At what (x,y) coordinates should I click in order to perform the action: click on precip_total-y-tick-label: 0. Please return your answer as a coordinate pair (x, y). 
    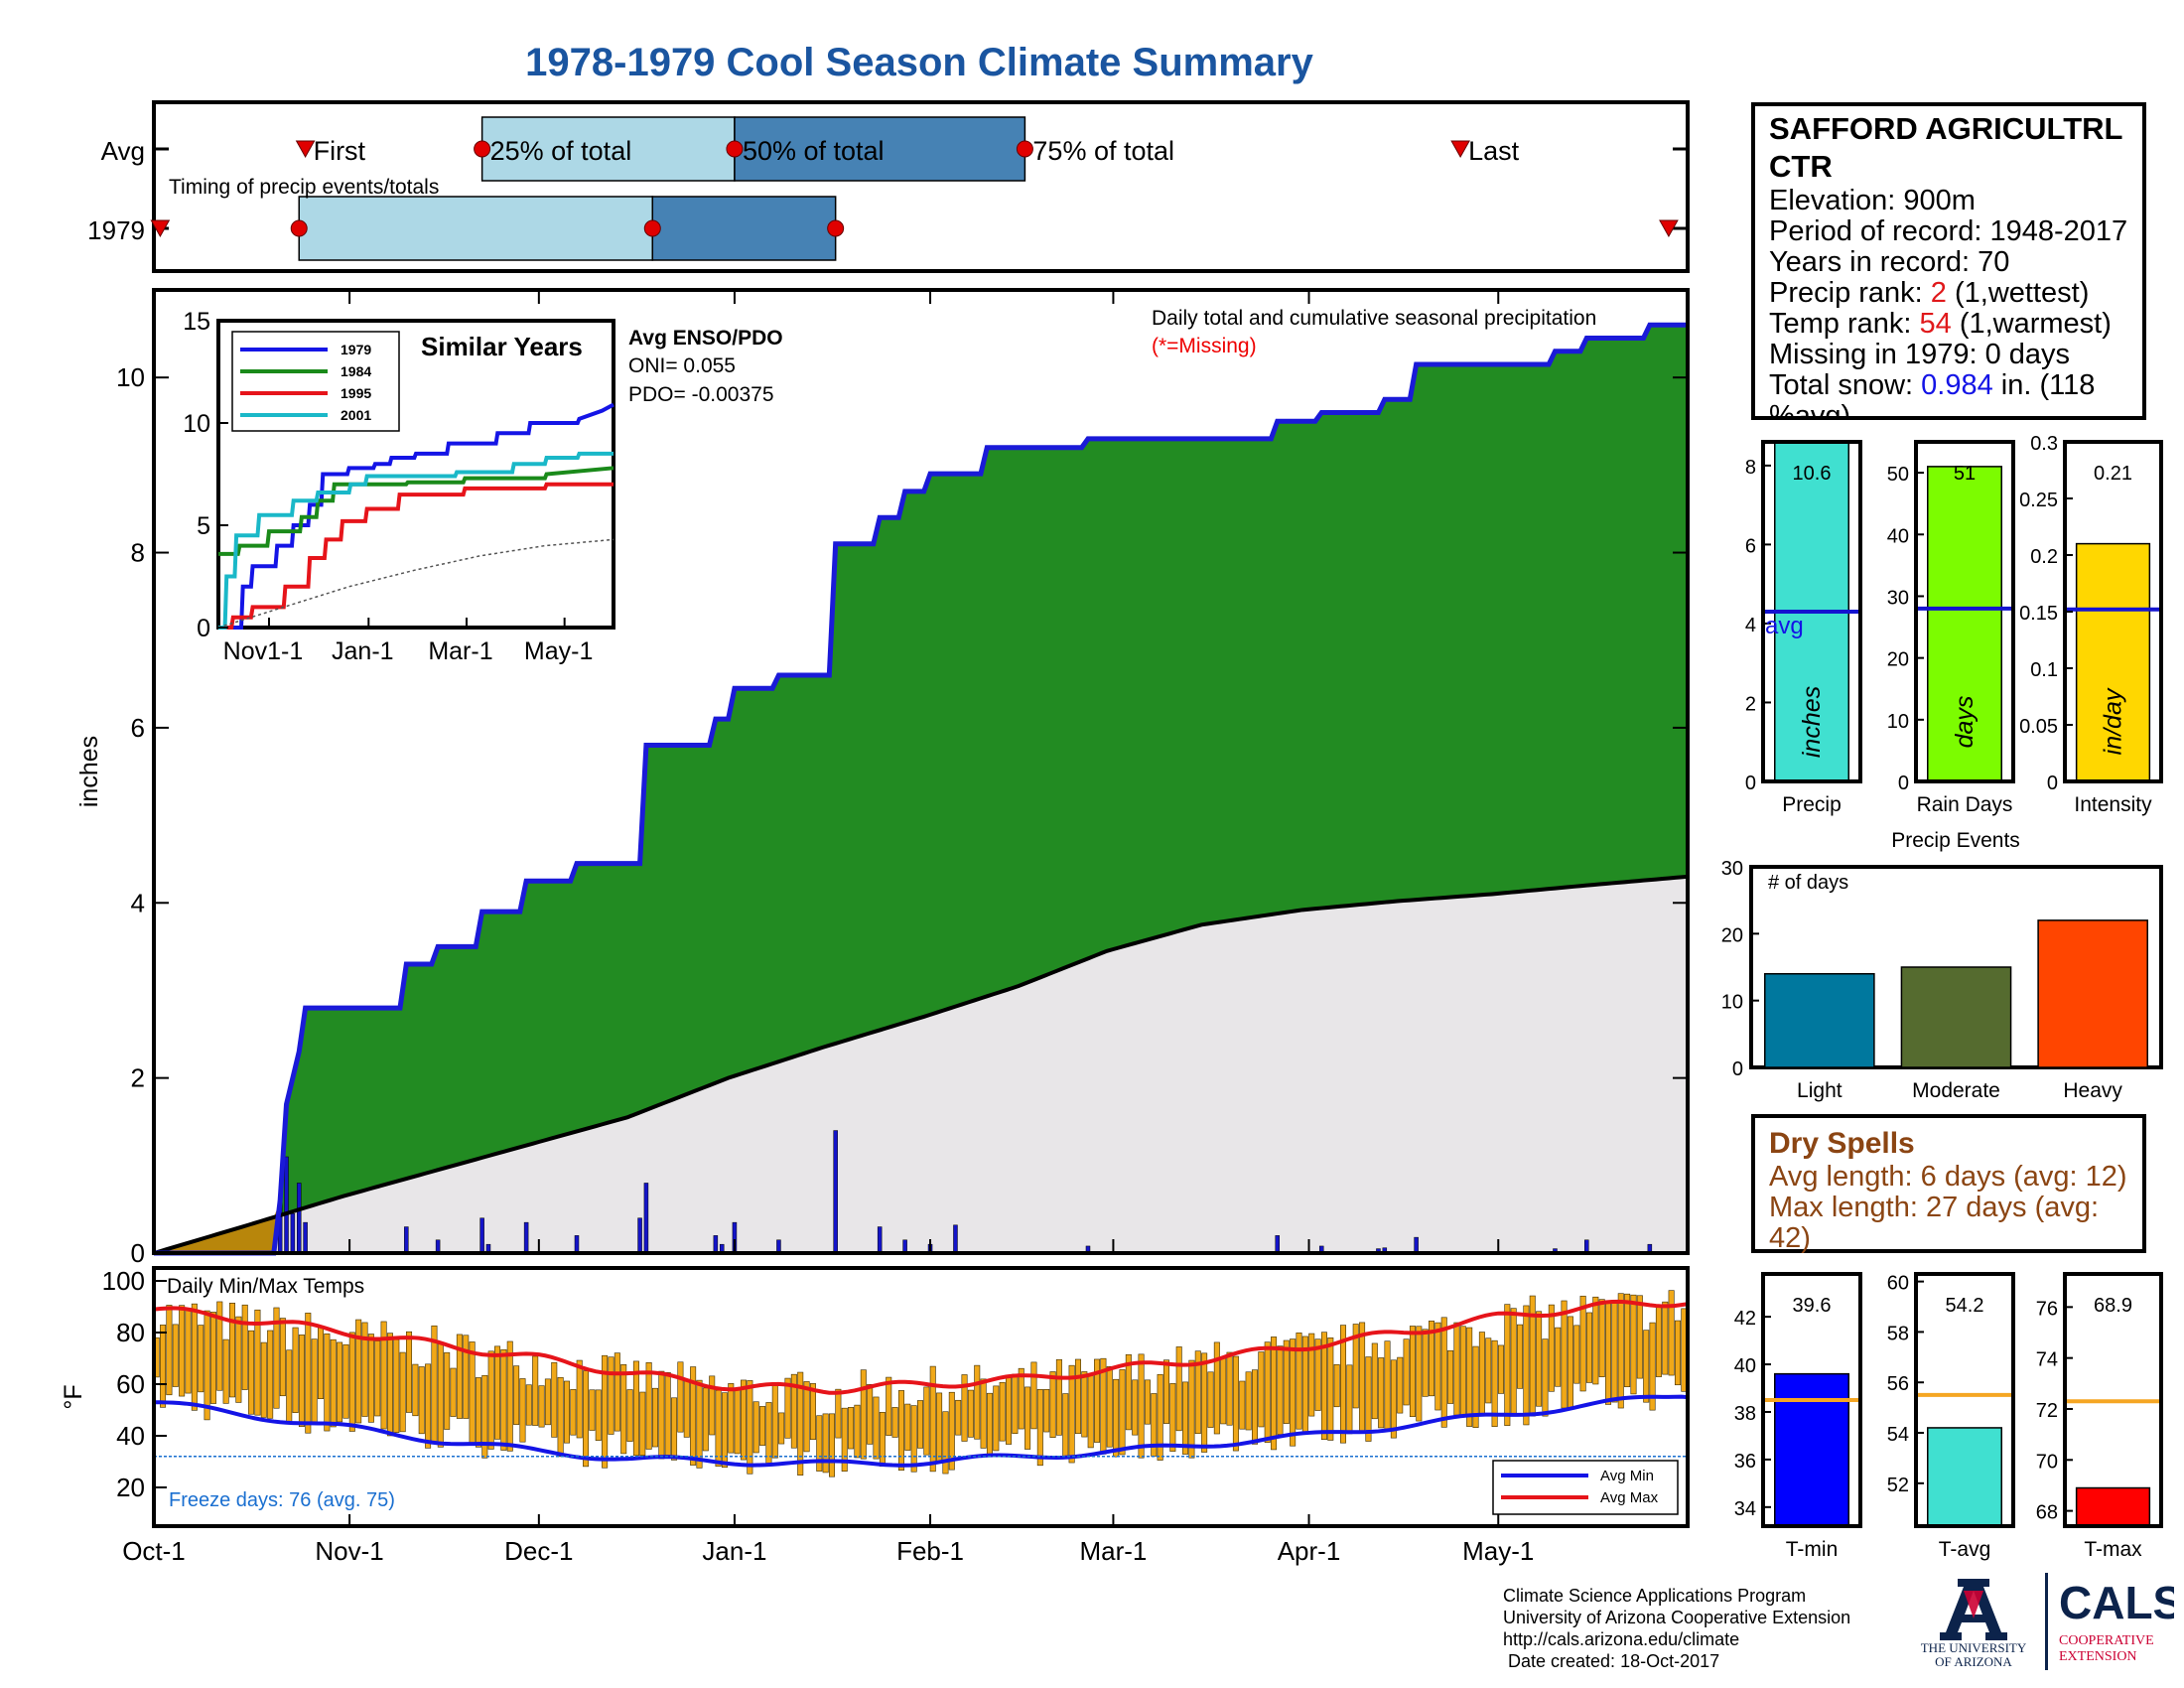
    Looking at the image, I should click on (1750, 783).